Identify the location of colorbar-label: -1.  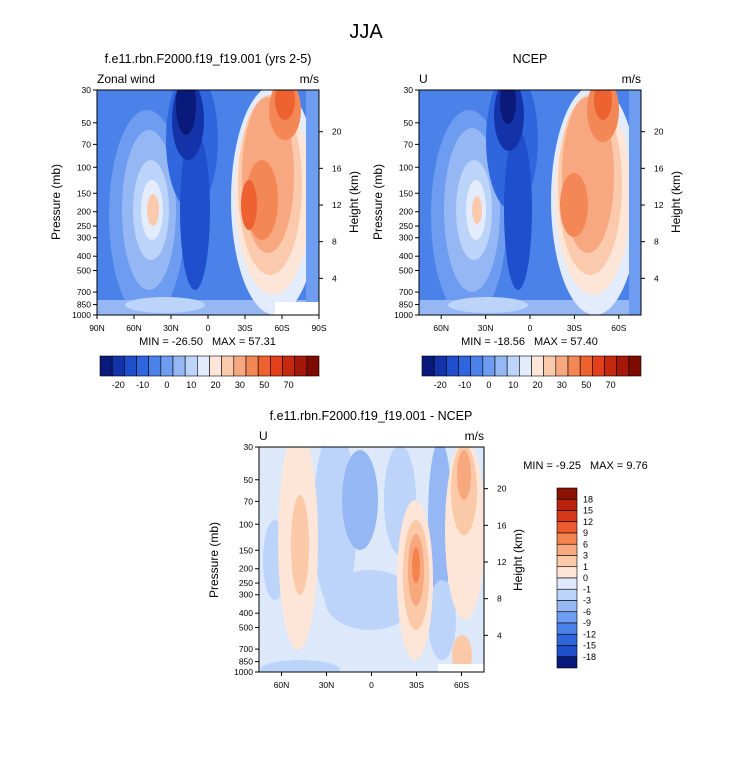
(587, 589).